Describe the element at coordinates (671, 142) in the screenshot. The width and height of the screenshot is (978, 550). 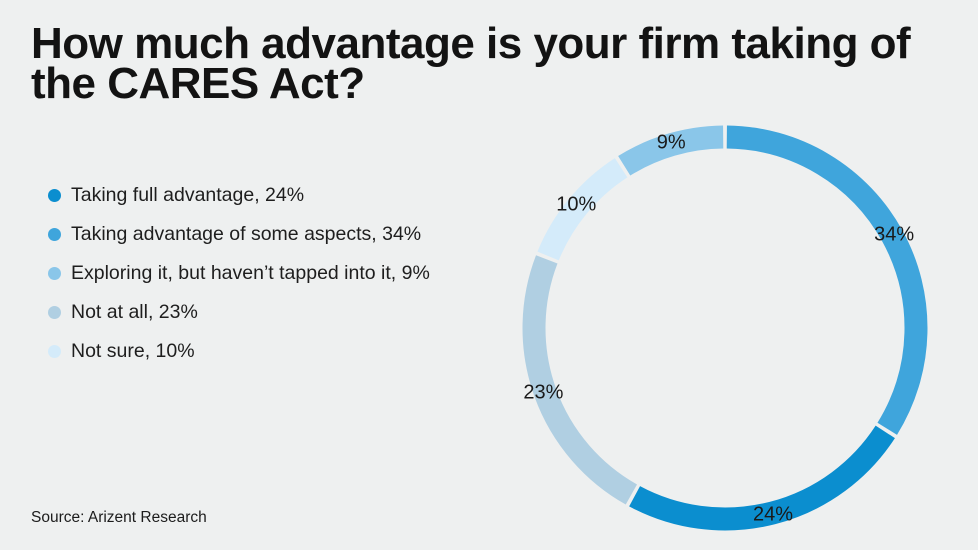
I see `donut-value-label: 9%` at that location.